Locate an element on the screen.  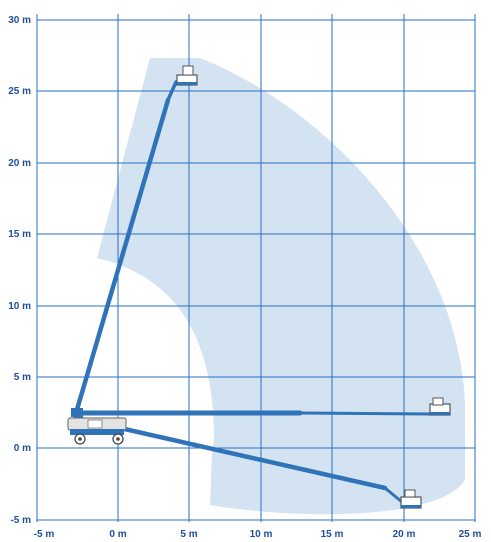
boom-lift-machine-icon is located at coordinates (97, 426).